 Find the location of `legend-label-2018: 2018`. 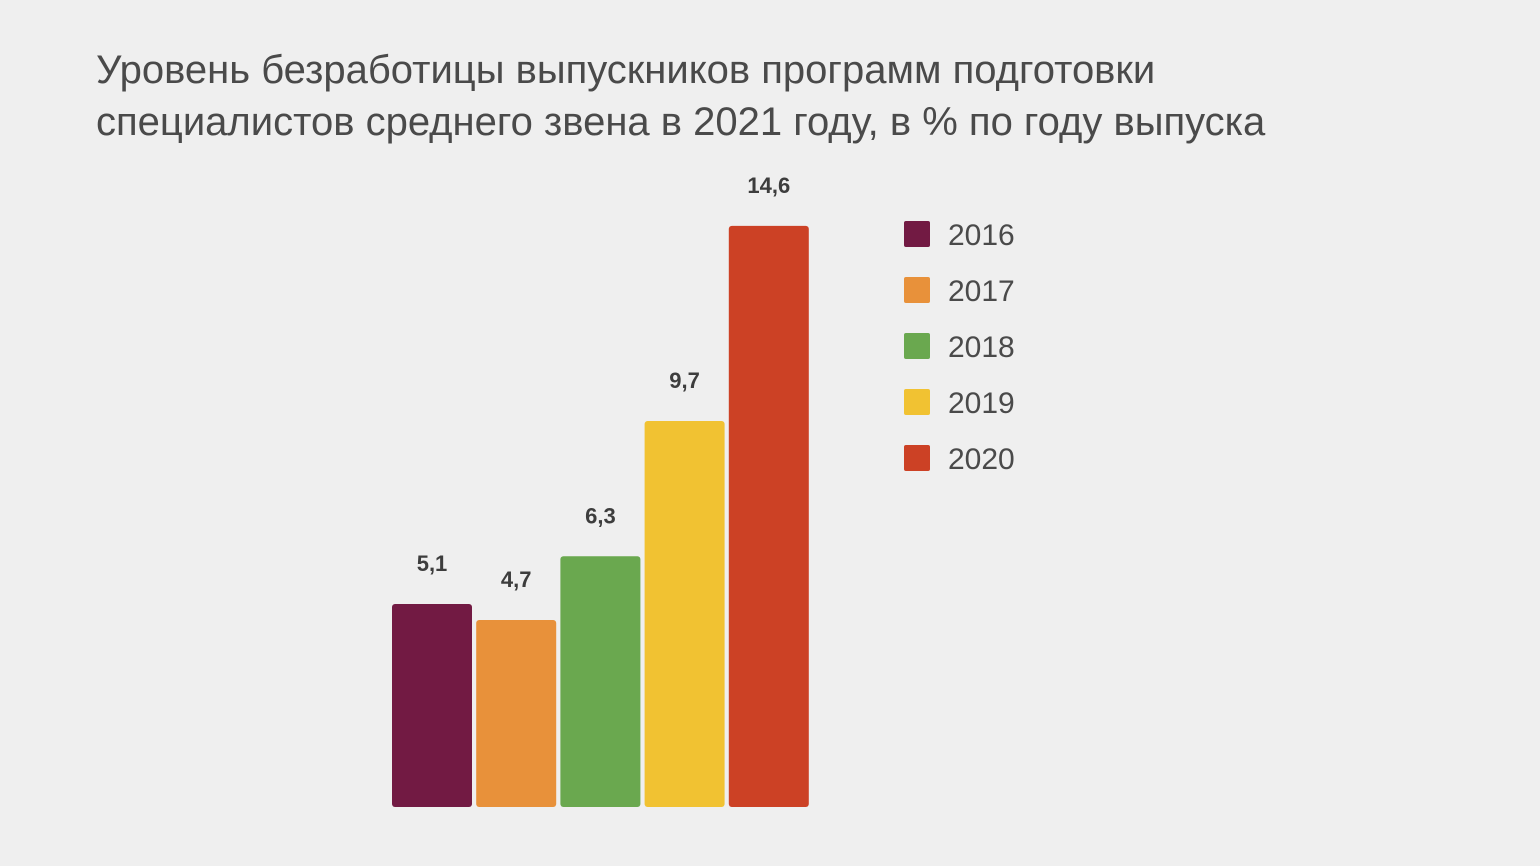

legend-label-2018: 2018 is located at coordinates (981, 347).